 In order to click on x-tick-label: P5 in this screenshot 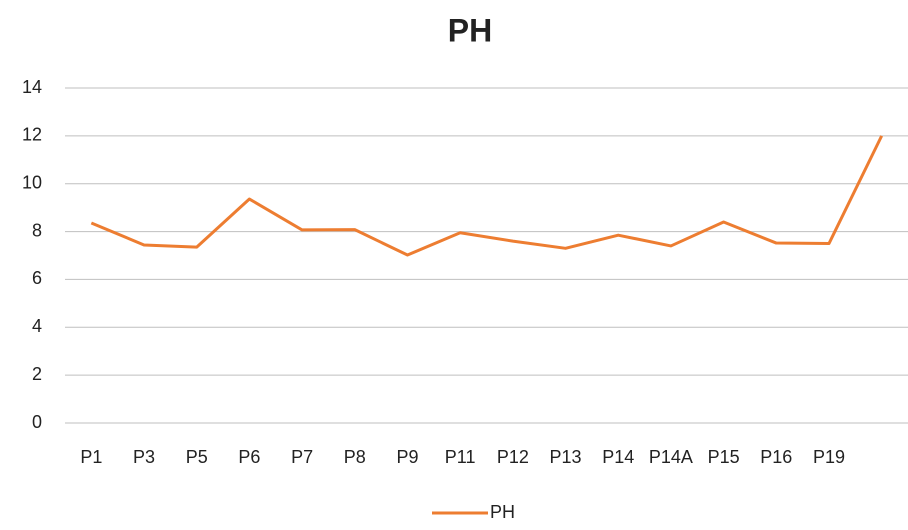, I will do `click(197, 457)`.